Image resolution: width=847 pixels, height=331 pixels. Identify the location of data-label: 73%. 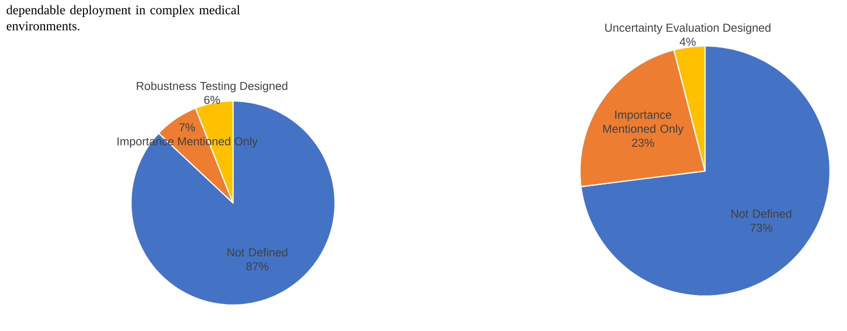
(761, 228).